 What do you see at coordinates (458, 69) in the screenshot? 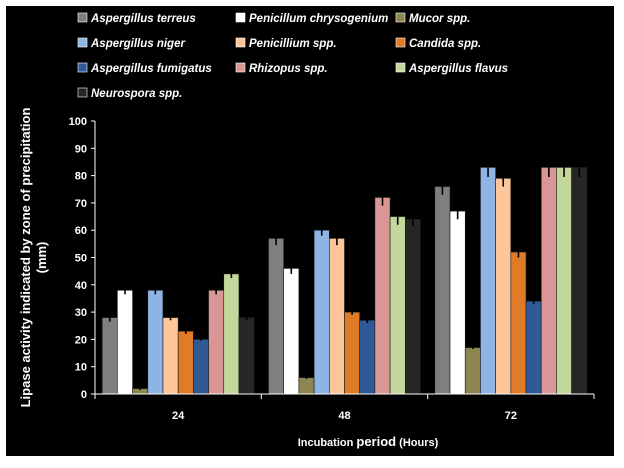
I see `legend-label: Aspergillus flavus` at bounding box center [458, 69].